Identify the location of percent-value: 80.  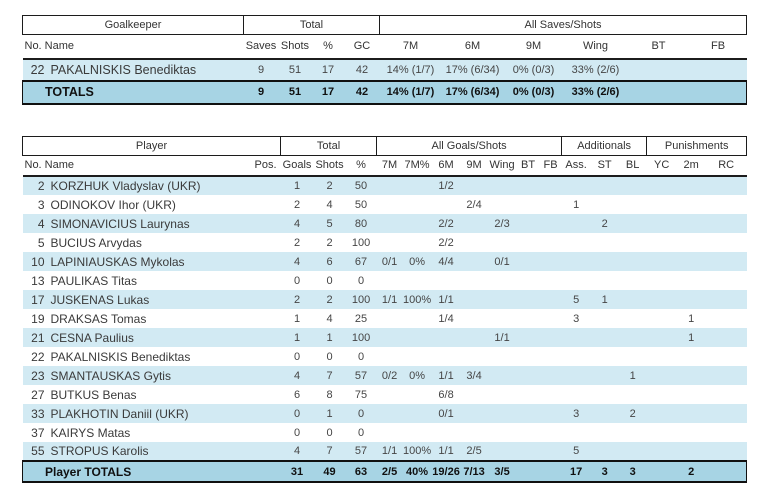
(361, 223).